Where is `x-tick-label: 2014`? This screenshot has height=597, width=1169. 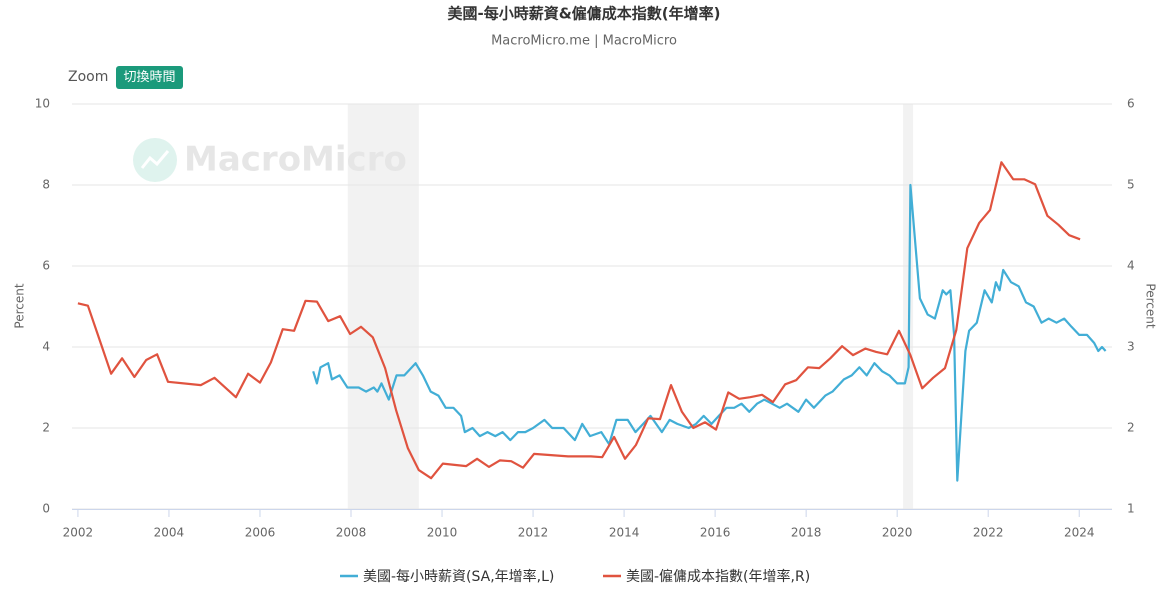
x-tick-label: 2014 is located at coordinates (624, 533).